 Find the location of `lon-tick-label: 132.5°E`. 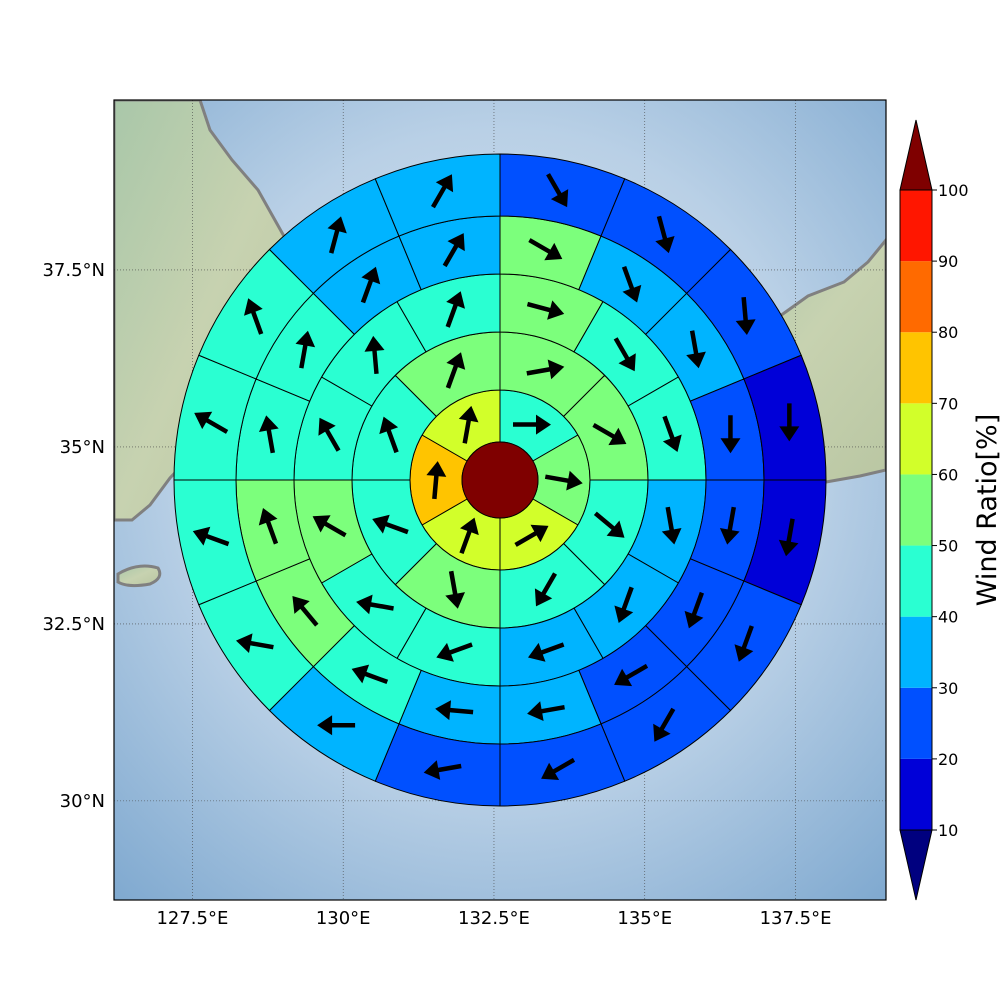

lon-tick-label: 132.5°E is located at coordinates (494, 918).